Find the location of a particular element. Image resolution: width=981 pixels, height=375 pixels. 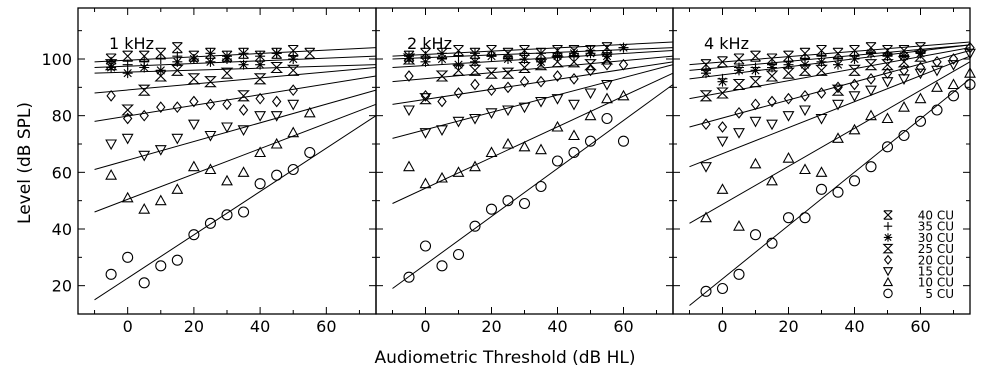

legend-label: 15 CU is located at coordinates (936, 272).